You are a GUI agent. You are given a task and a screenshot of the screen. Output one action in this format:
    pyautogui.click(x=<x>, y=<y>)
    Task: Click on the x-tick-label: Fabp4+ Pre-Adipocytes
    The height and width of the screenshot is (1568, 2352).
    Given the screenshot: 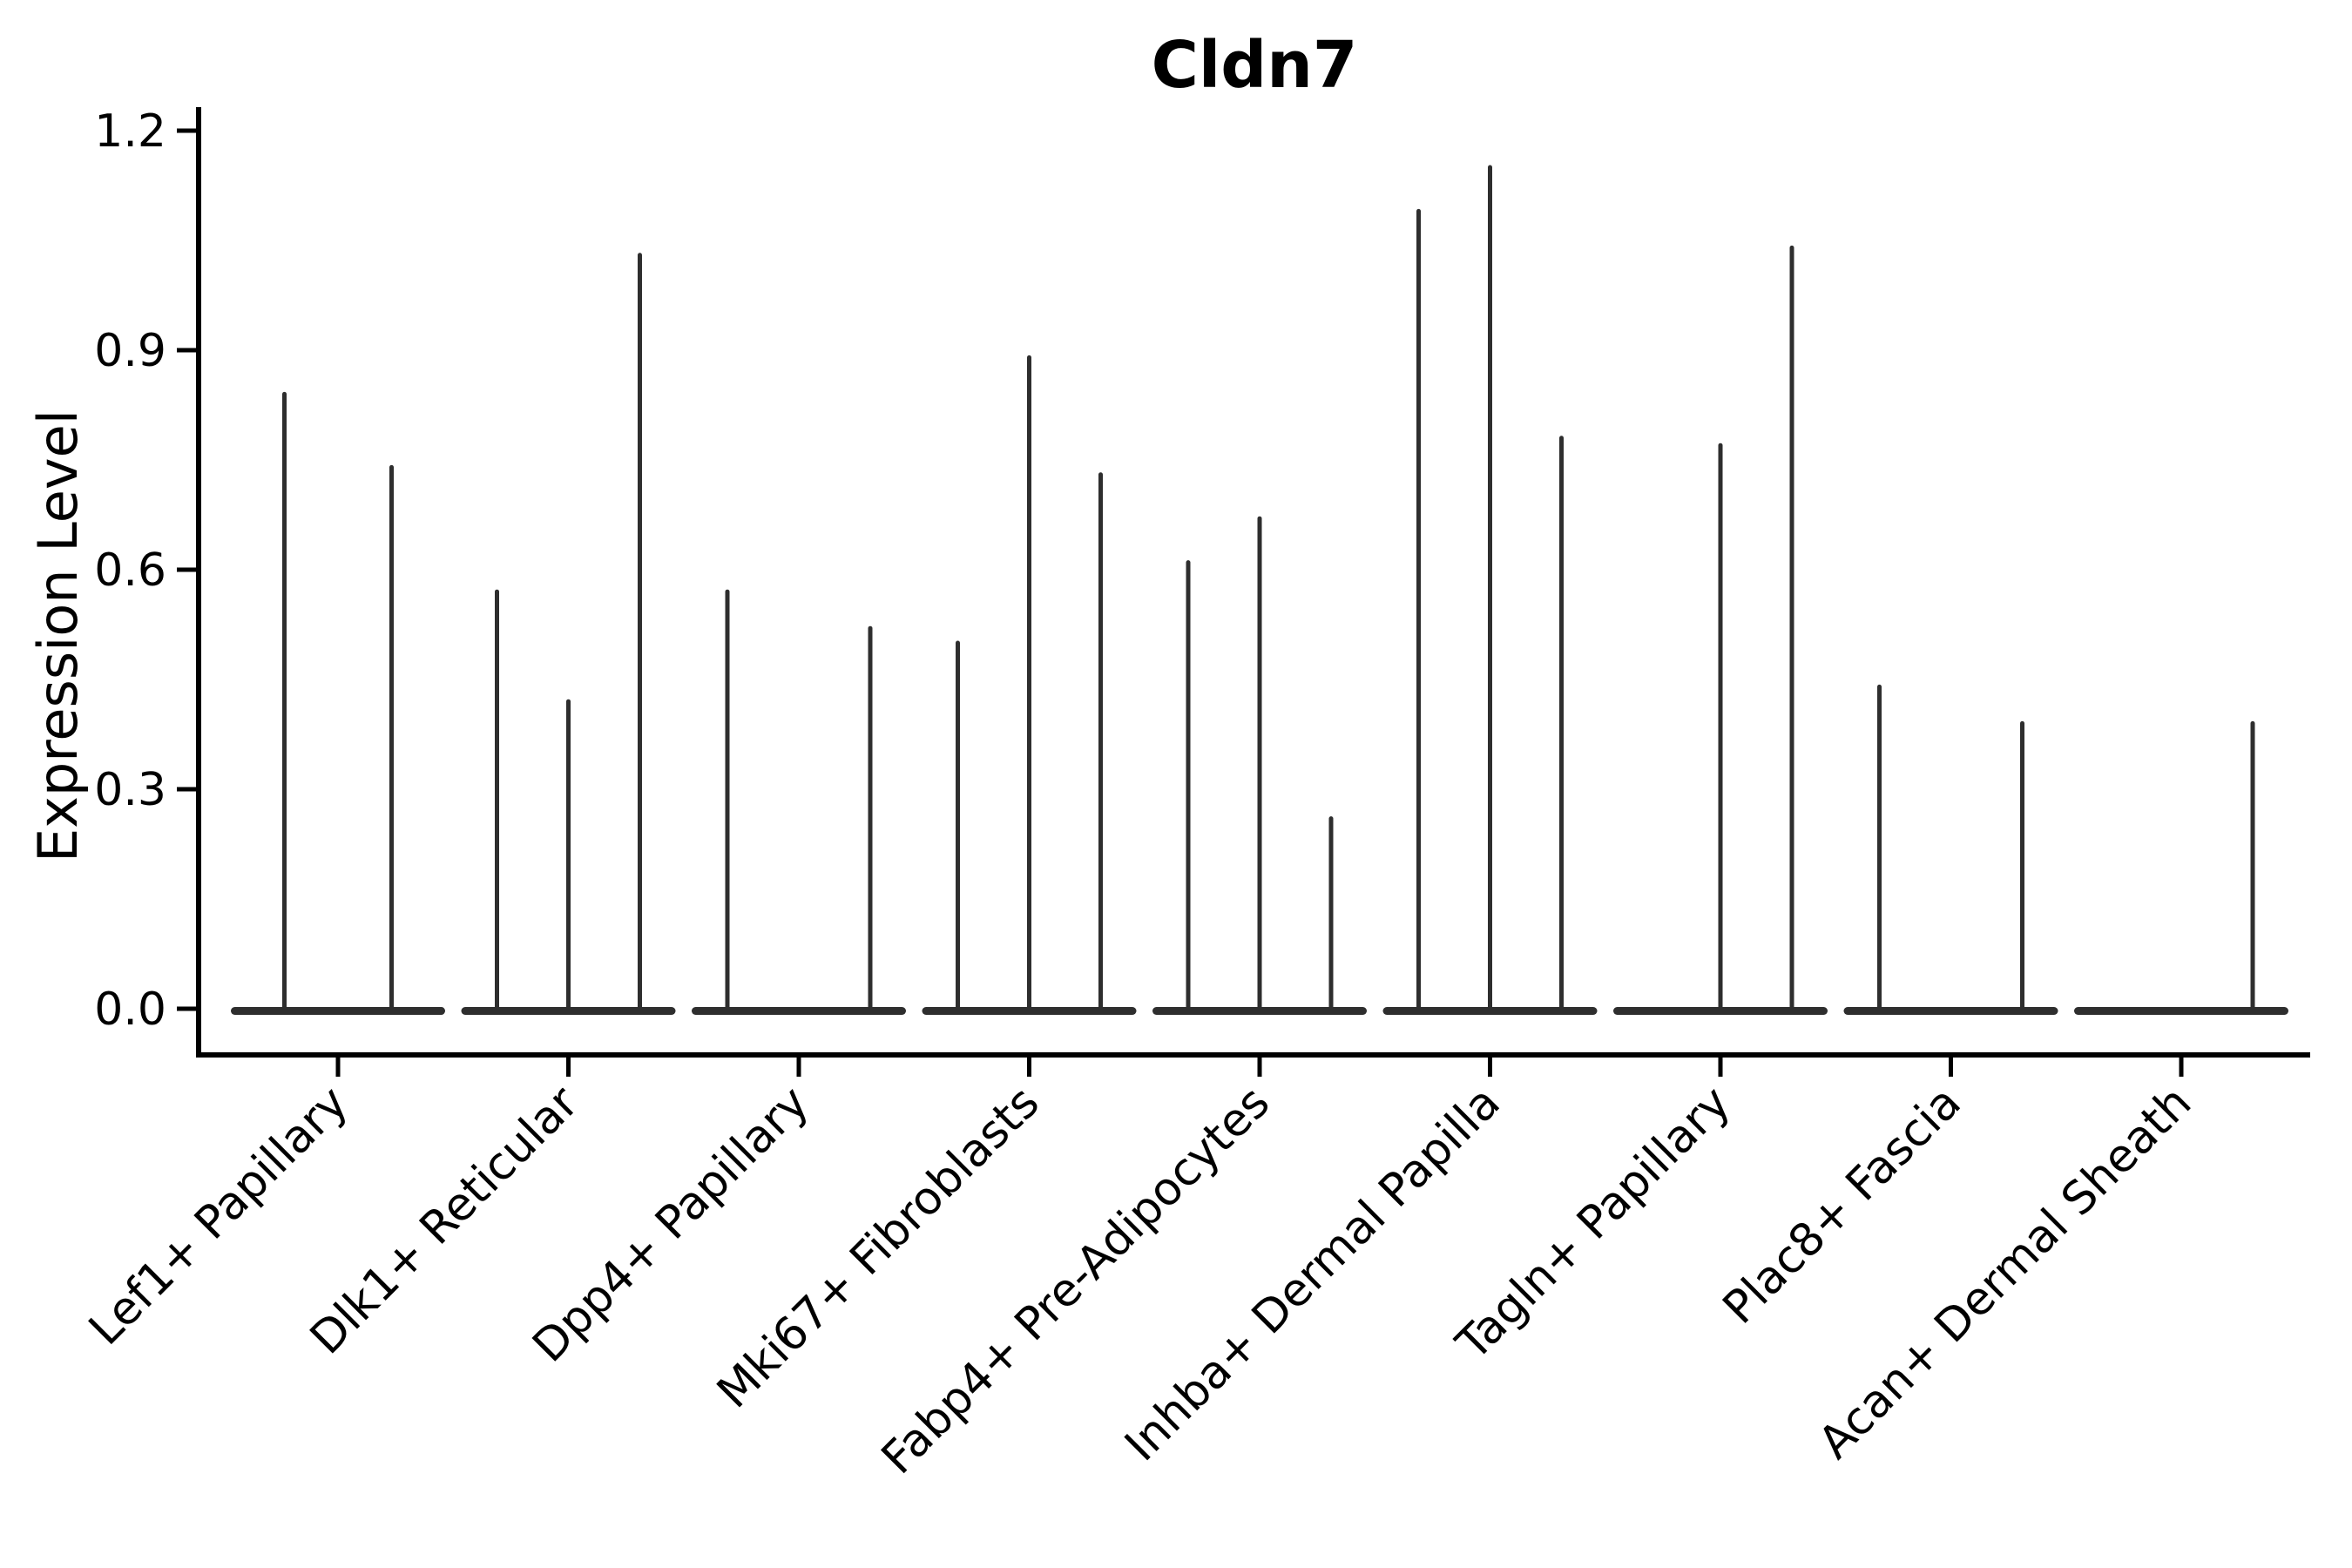 What is the action you would take?
    pyautogui.click(x=1076, y=1280)
    